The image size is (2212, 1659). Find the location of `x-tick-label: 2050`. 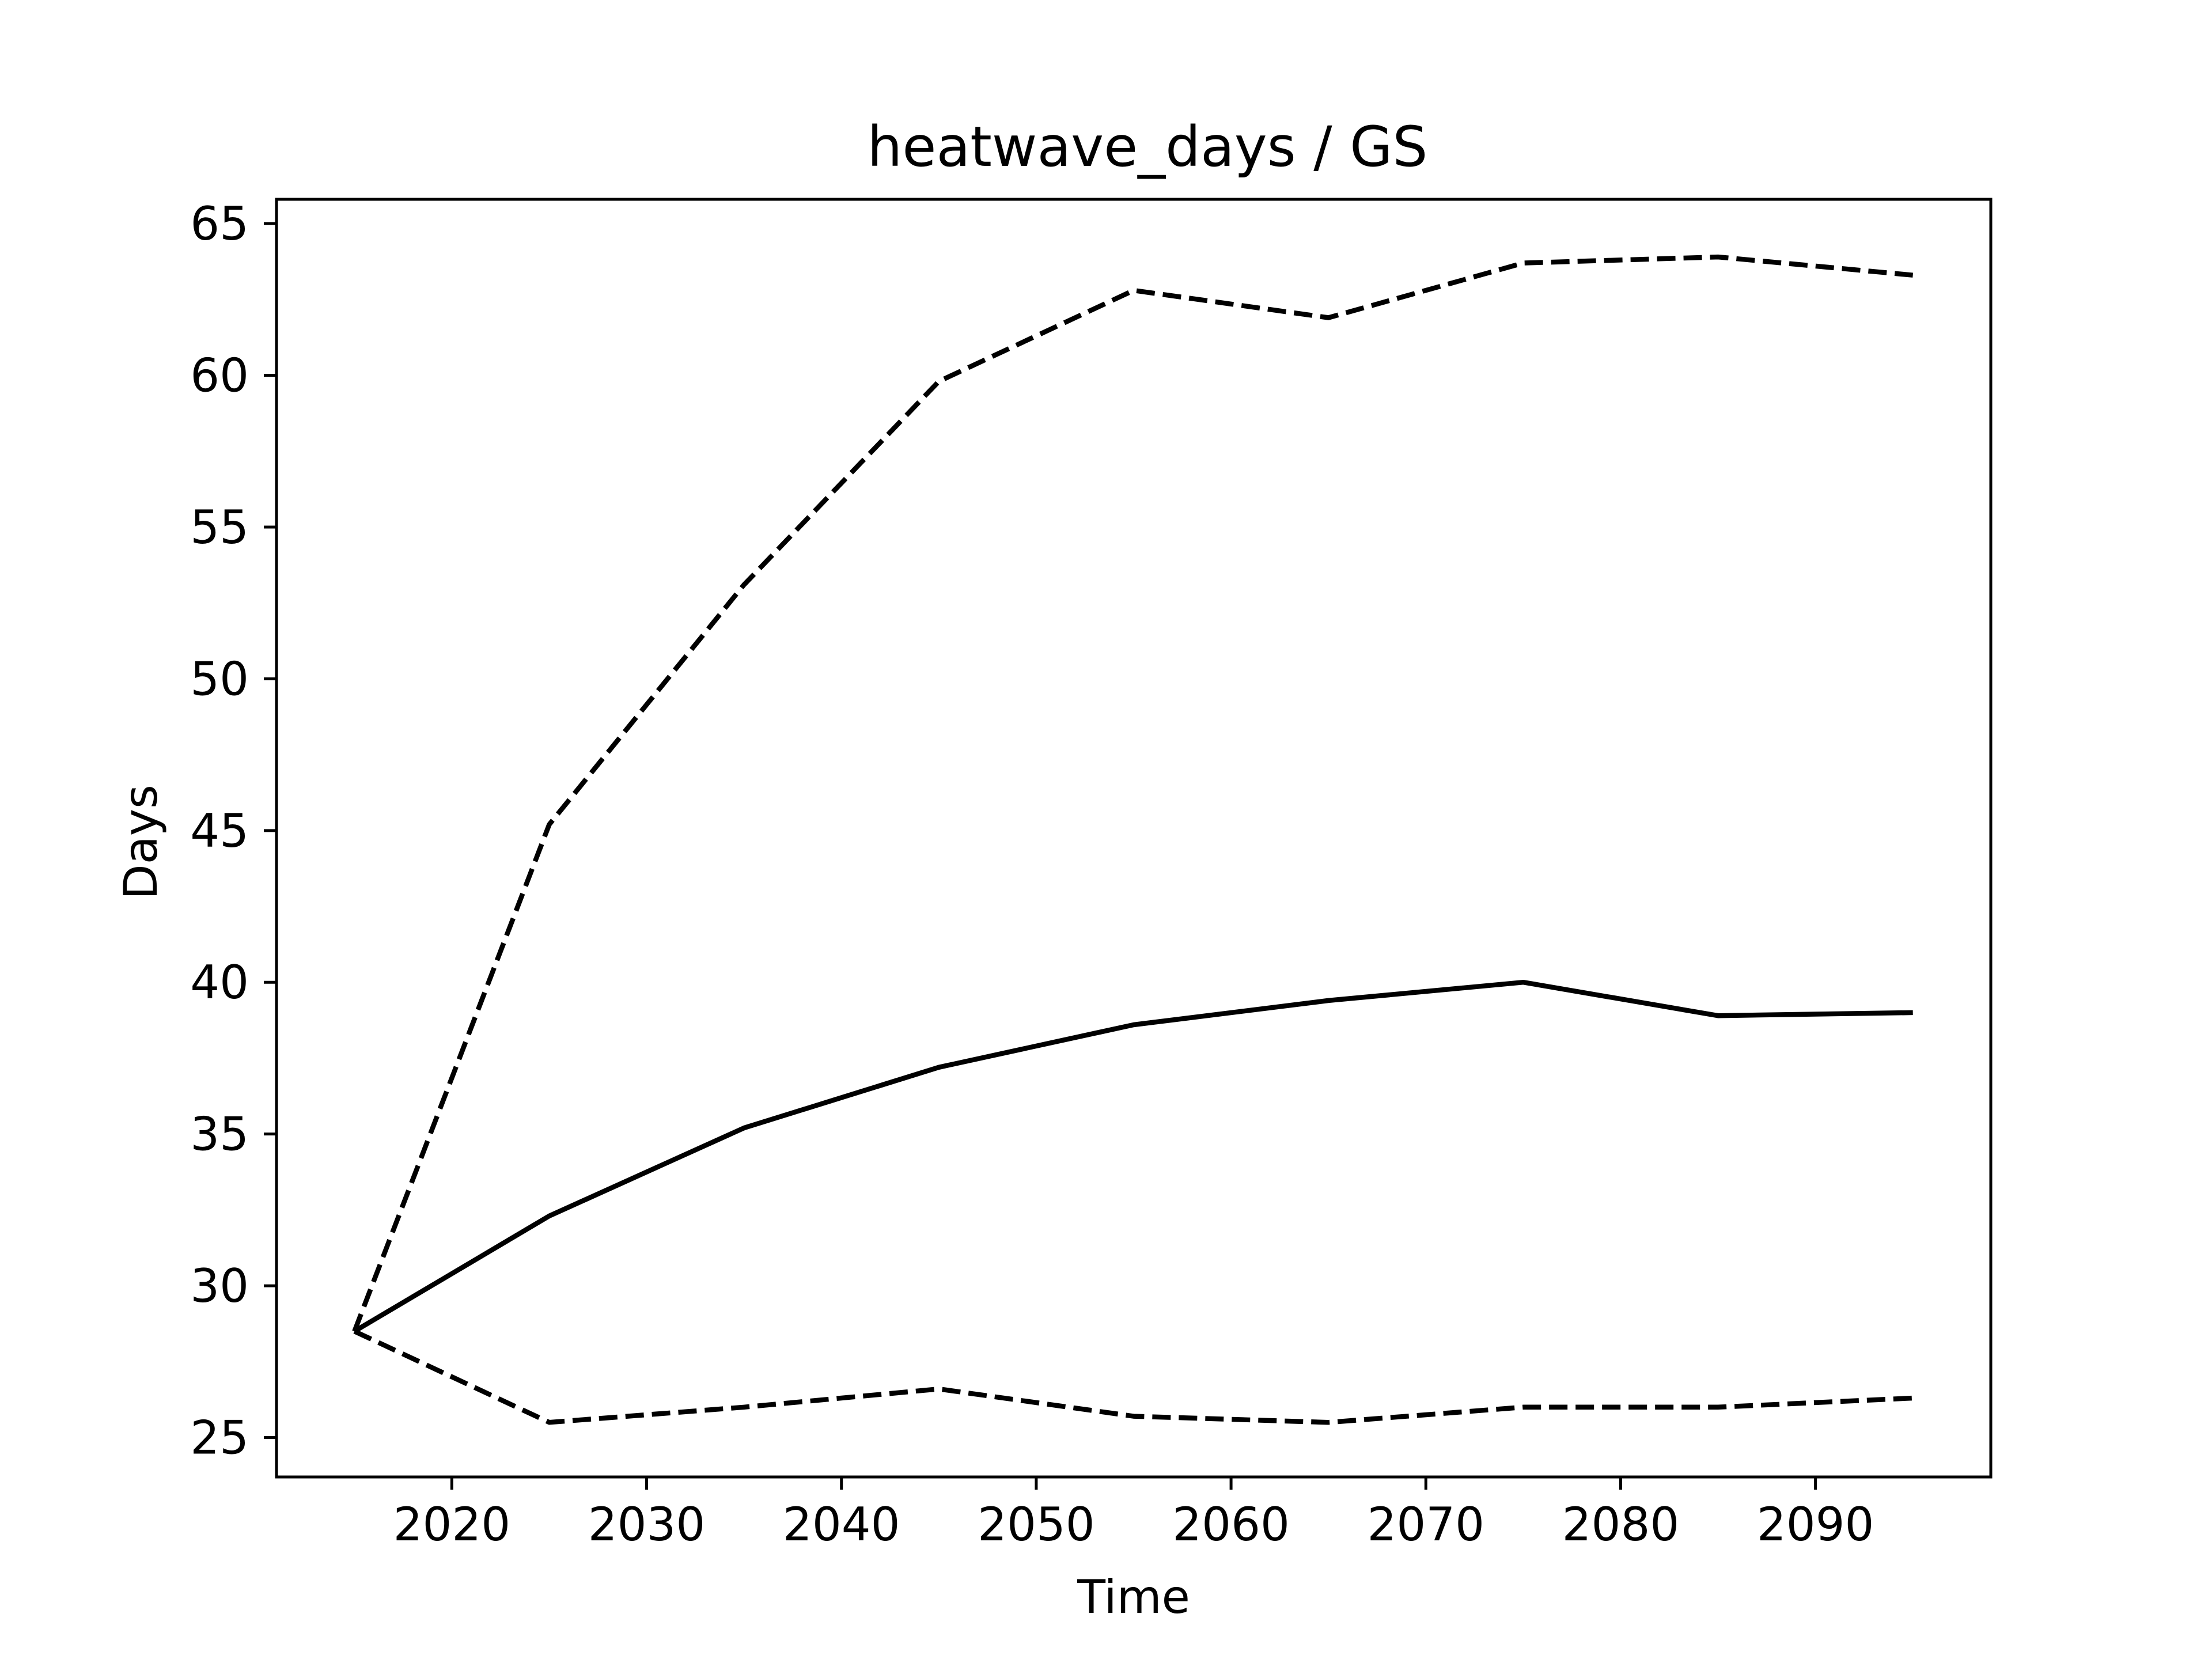

x-tick-label: 2050 is located at coordinates (1036, 1524).